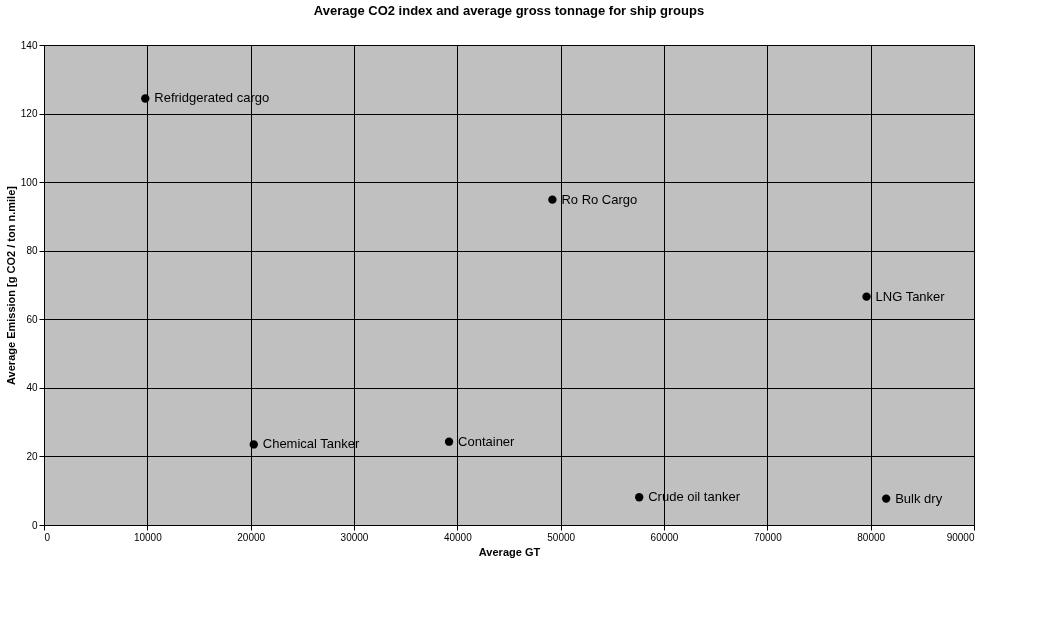 Image resolution: width=1038 pixels, height=617 pixels. What do you see at coordinates (251, 537) in the screenshot?
I see `x-tick-label: 20000` at bounding box center [251, 537].